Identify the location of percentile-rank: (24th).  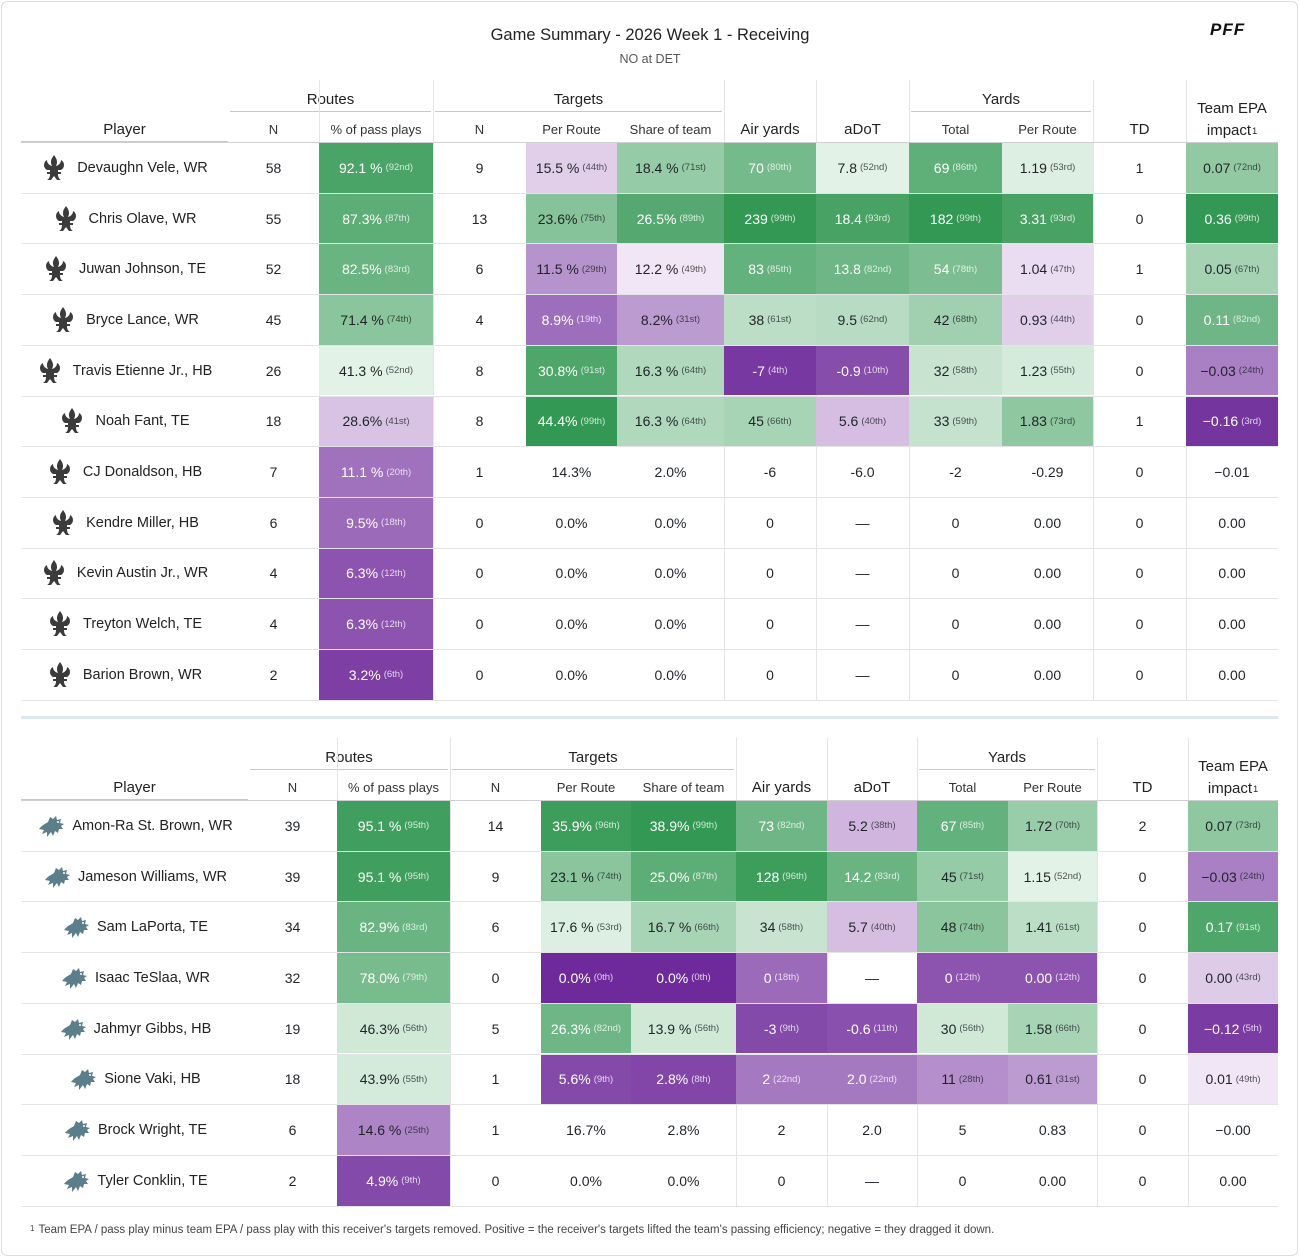
(1251, 371).